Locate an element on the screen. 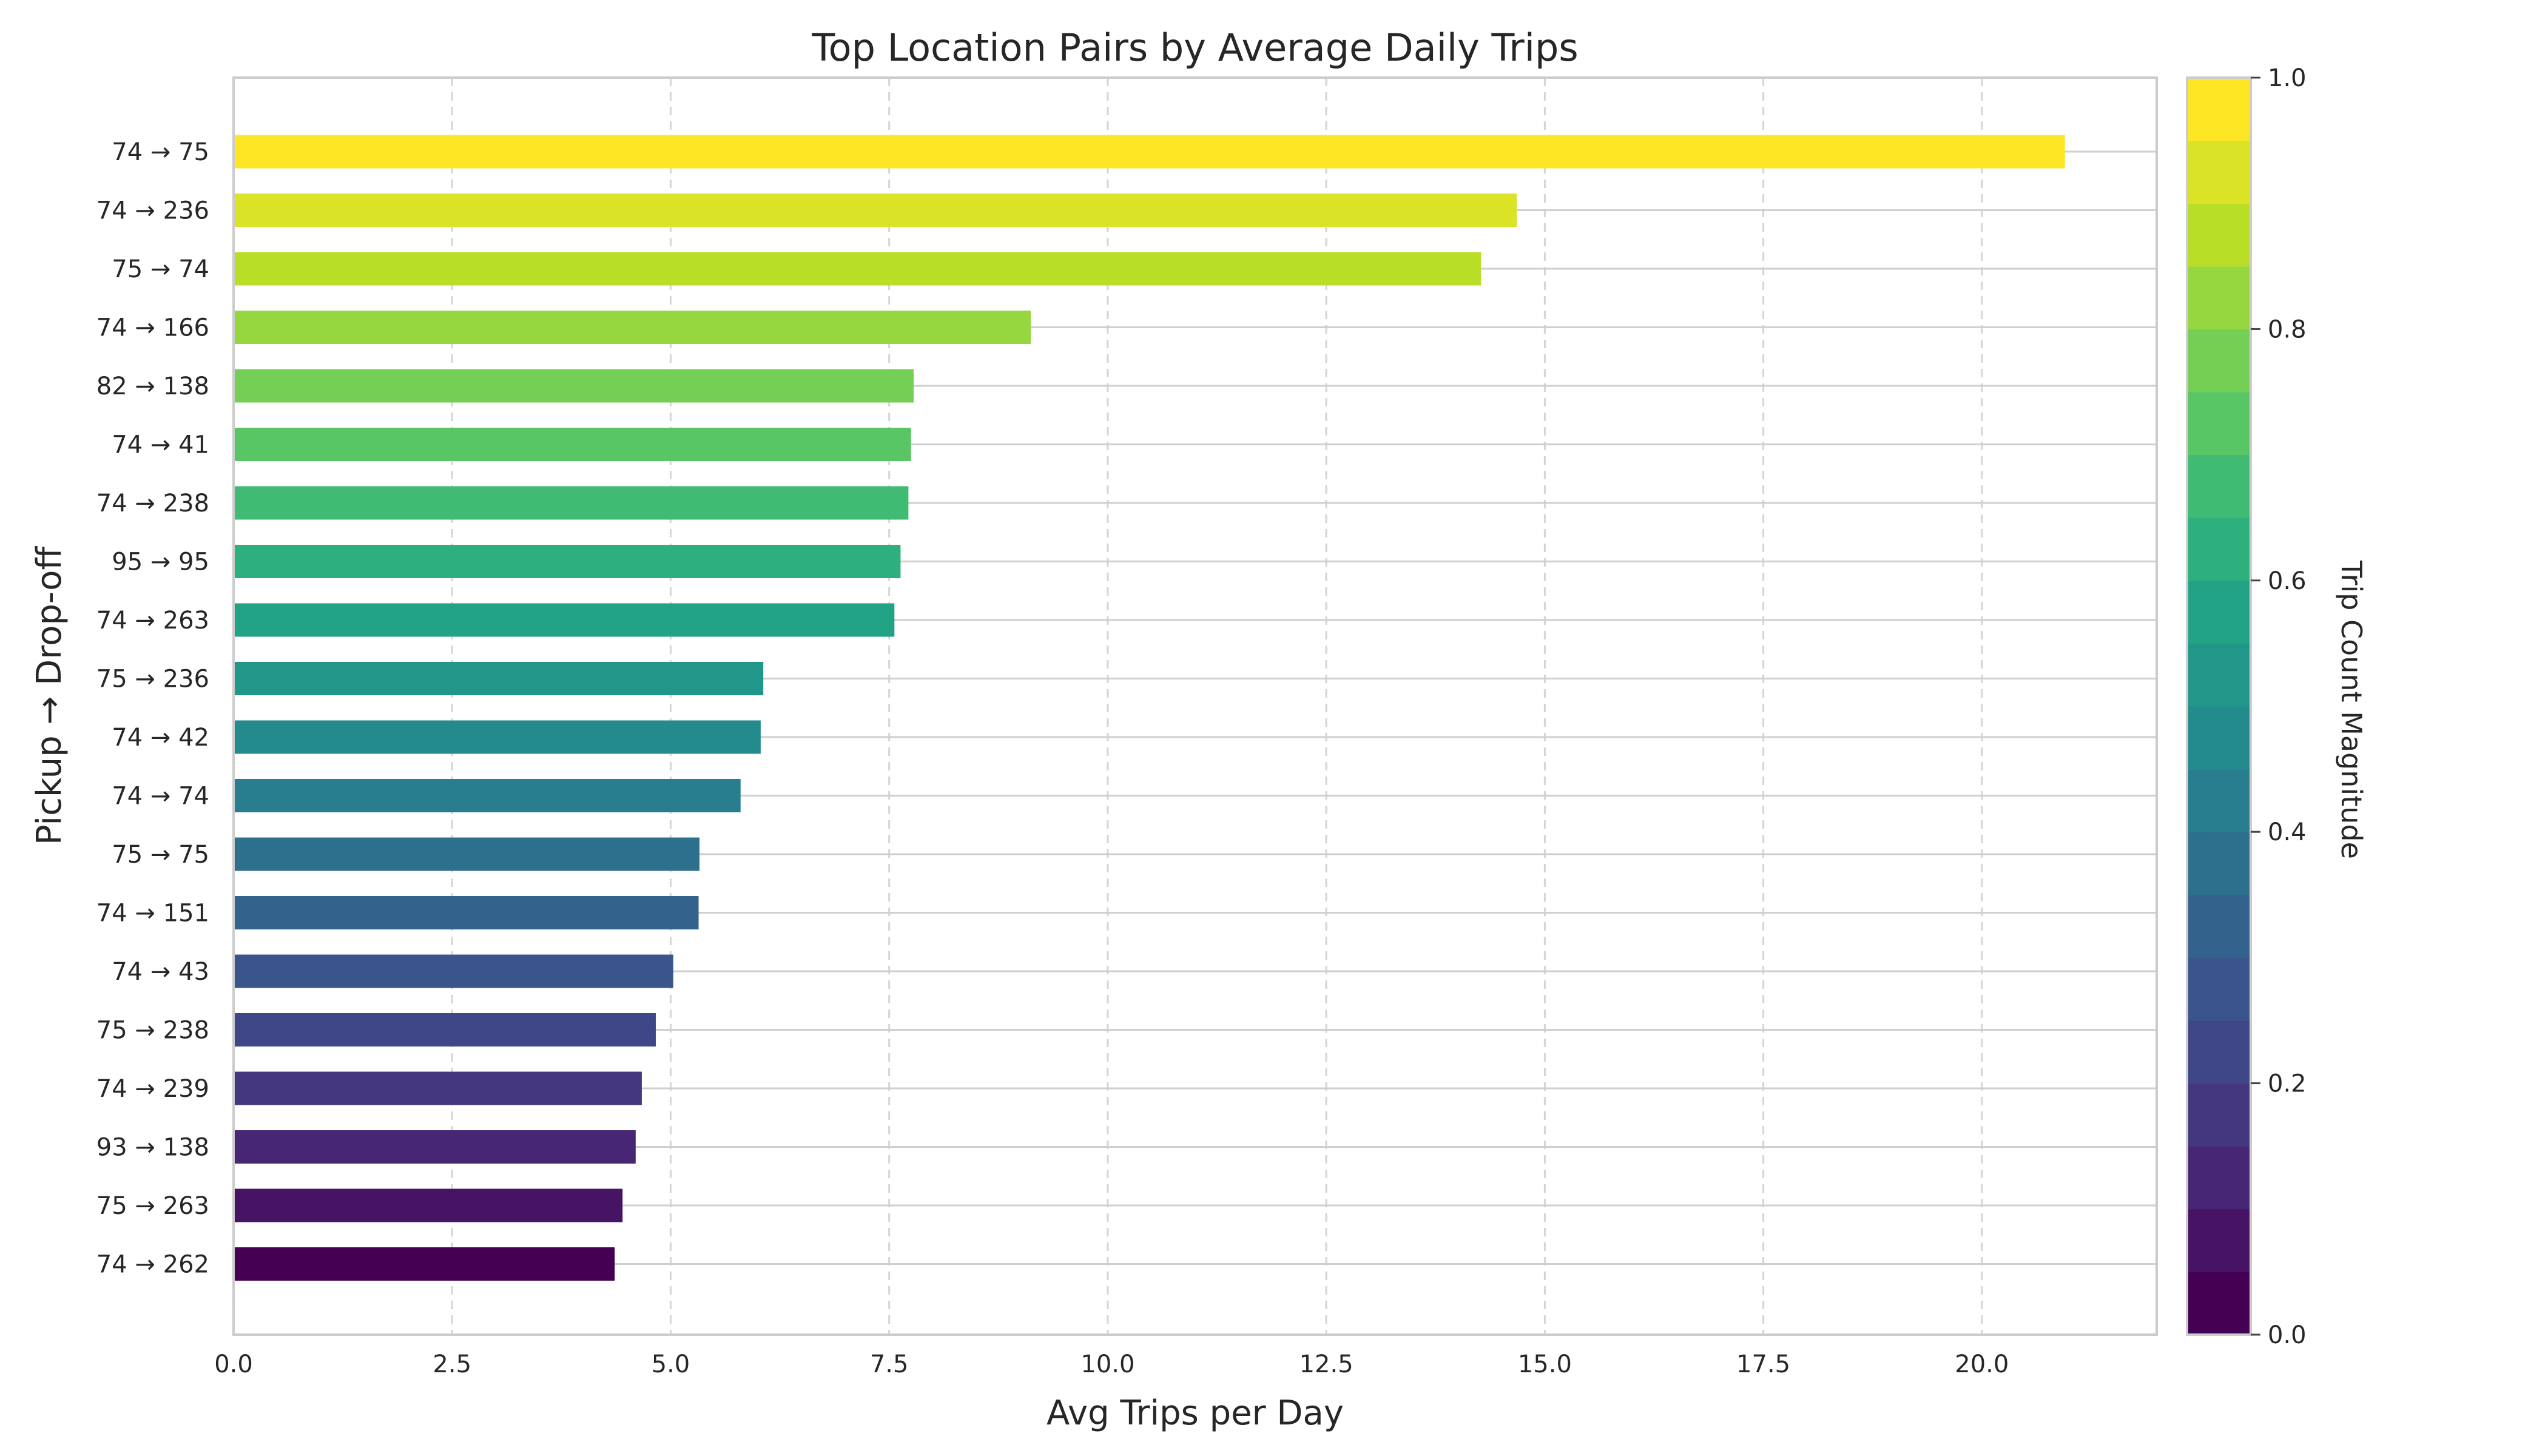 The width and height of the screenshot is (2548, 1456). colorbar-tick-label: 0.8 is located at coordinates (2287, 329).